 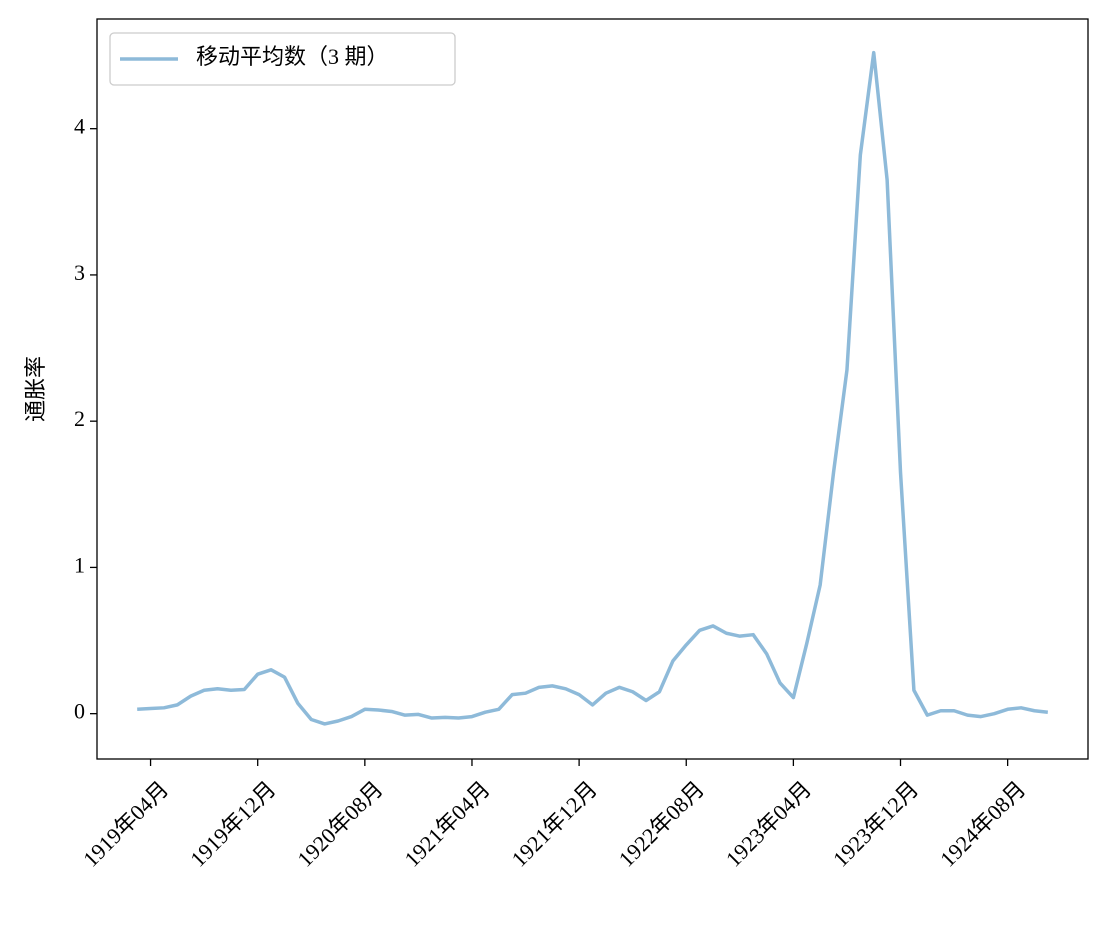 I want to click on x-tick-label: 1920年08月, so click(x=339, y=823).